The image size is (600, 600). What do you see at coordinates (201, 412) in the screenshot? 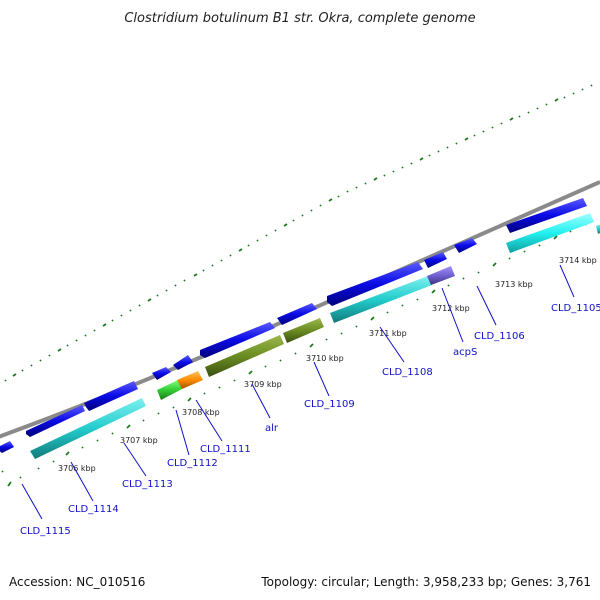
I see `kbp-label: 3708 kbp` at bounding box center [201, 412].